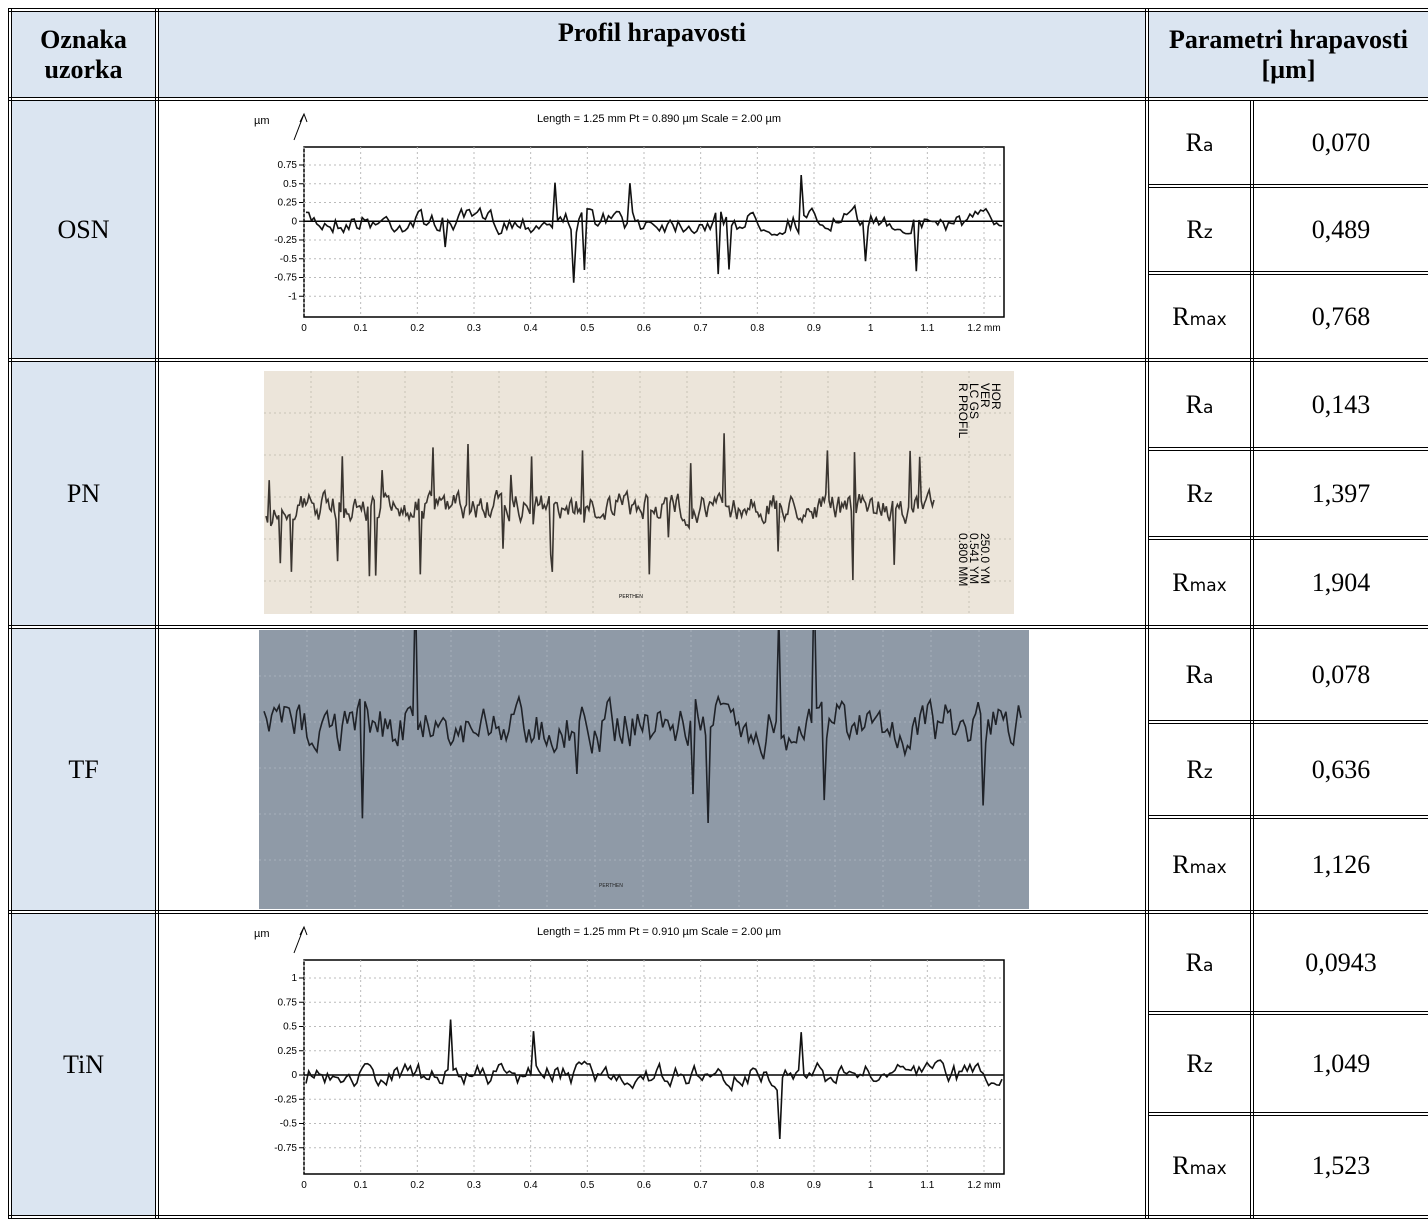  Describe the element at coordinates (701, 1185) in the screenshot. I see `x-tick-label: 0.7` at that location.